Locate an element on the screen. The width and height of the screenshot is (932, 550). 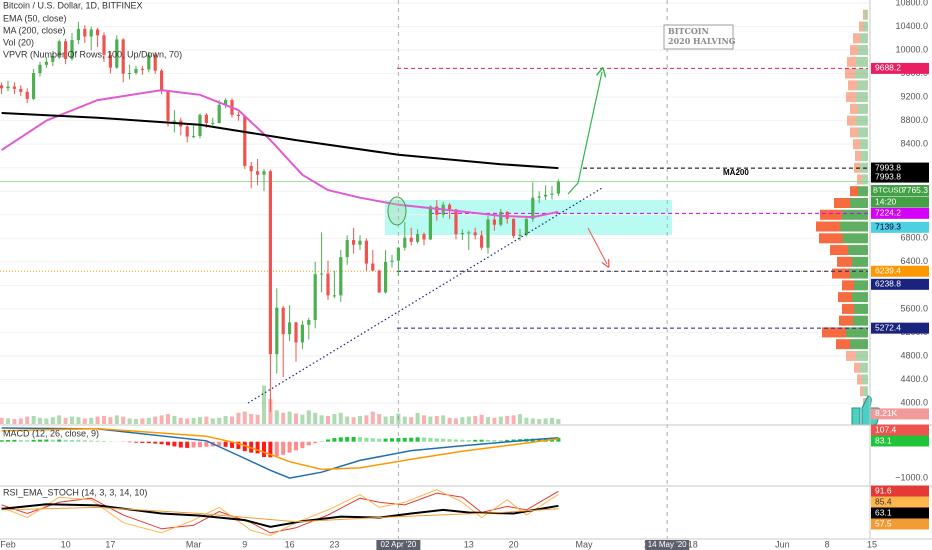
crosshair-label: 02 Apr '20 is located at coordinates (399, 544).